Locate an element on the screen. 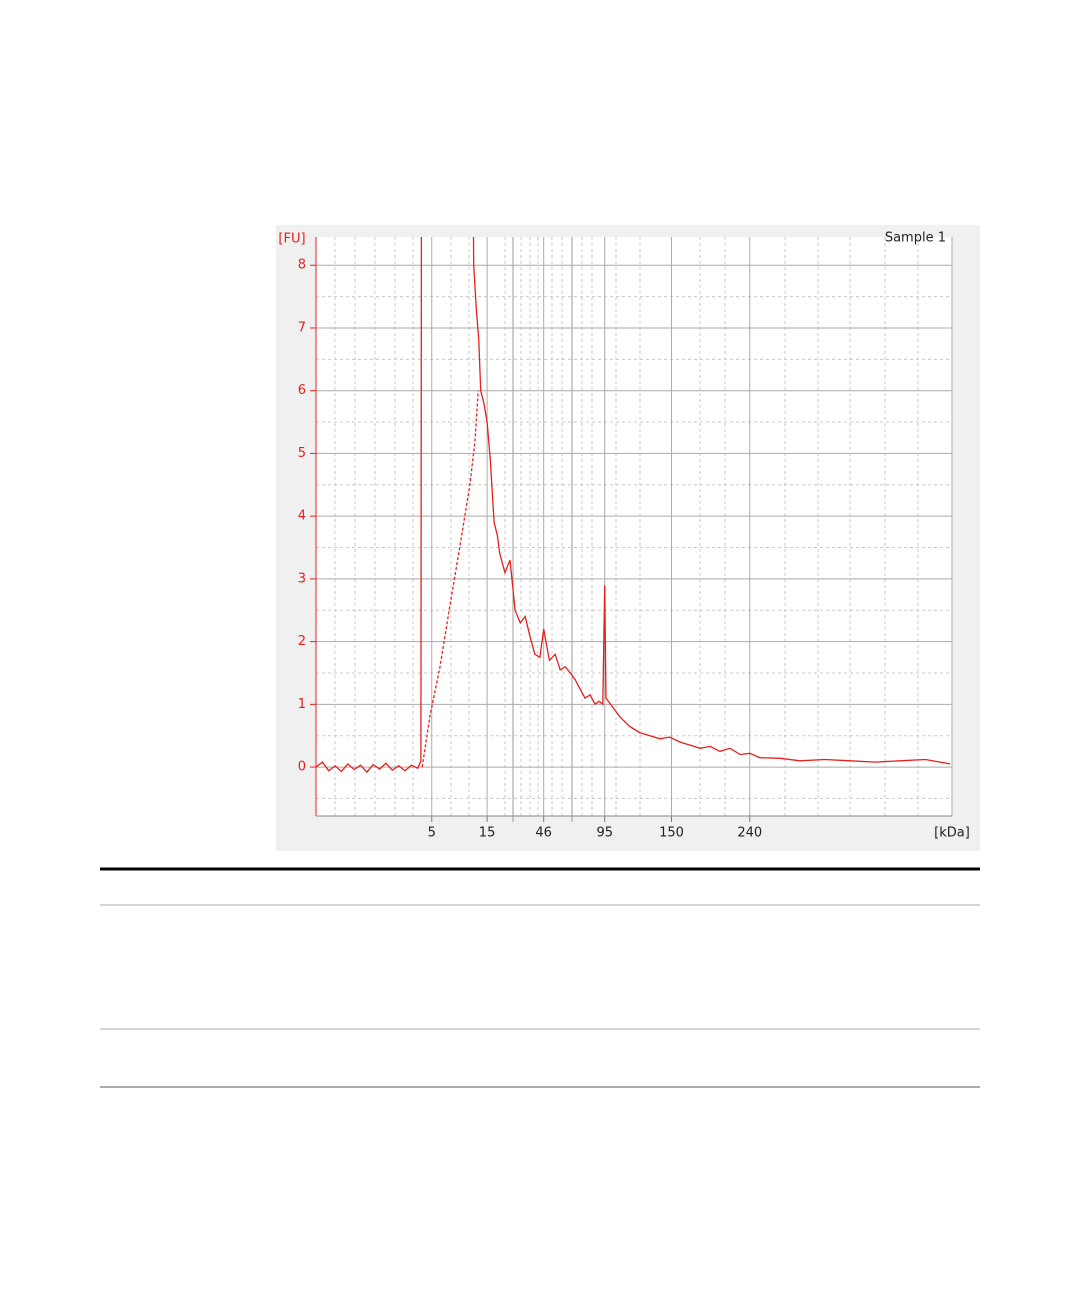  chart-title: Sample 1 is located at coordinates (915, 238).